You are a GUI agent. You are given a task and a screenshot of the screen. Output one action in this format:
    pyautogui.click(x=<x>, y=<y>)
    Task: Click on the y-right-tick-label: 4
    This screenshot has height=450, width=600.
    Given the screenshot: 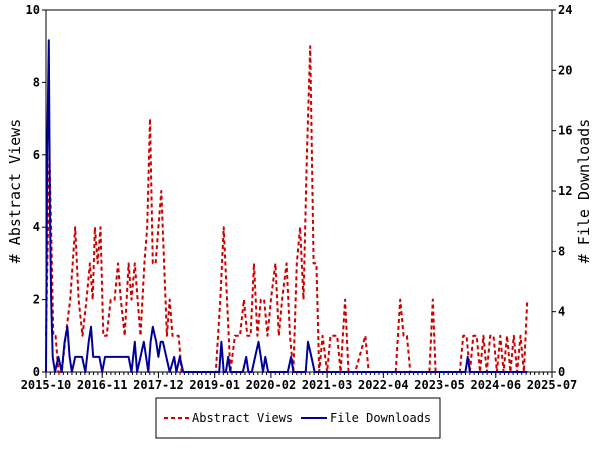 What is the action you would take?
    pyautogui.click(x=561, y=312)
    